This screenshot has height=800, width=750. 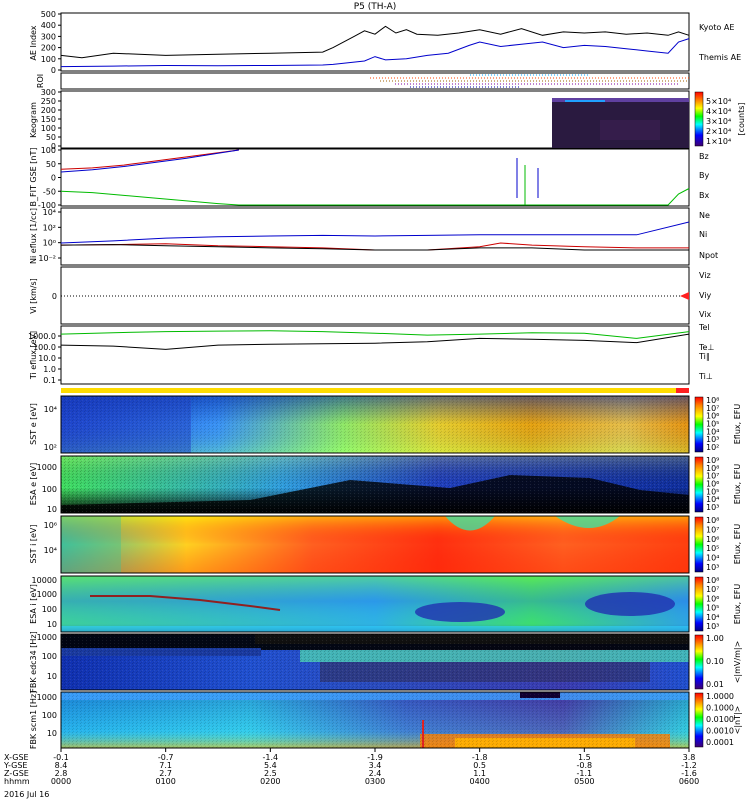 I want to click on ytick-label: -50, so click(x=49, y=191).